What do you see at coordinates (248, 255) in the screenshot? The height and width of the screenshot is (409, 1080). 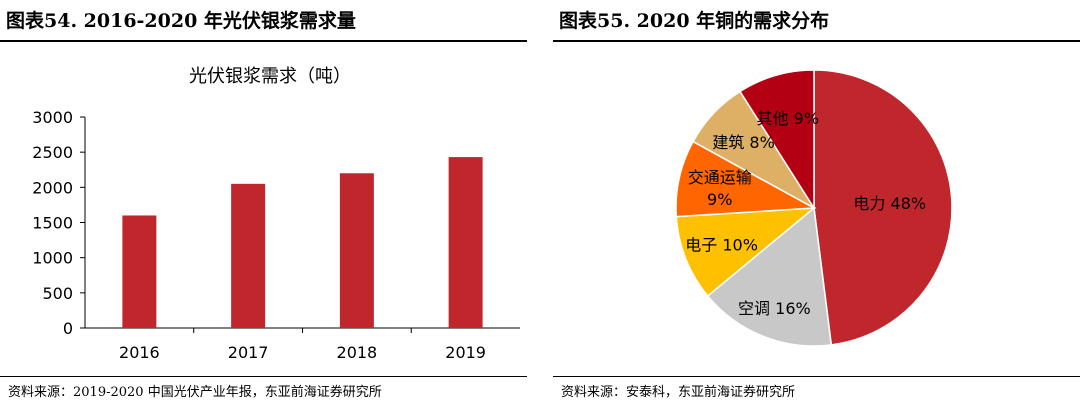 I see `bar-2017` at bounding box center [248, 255].